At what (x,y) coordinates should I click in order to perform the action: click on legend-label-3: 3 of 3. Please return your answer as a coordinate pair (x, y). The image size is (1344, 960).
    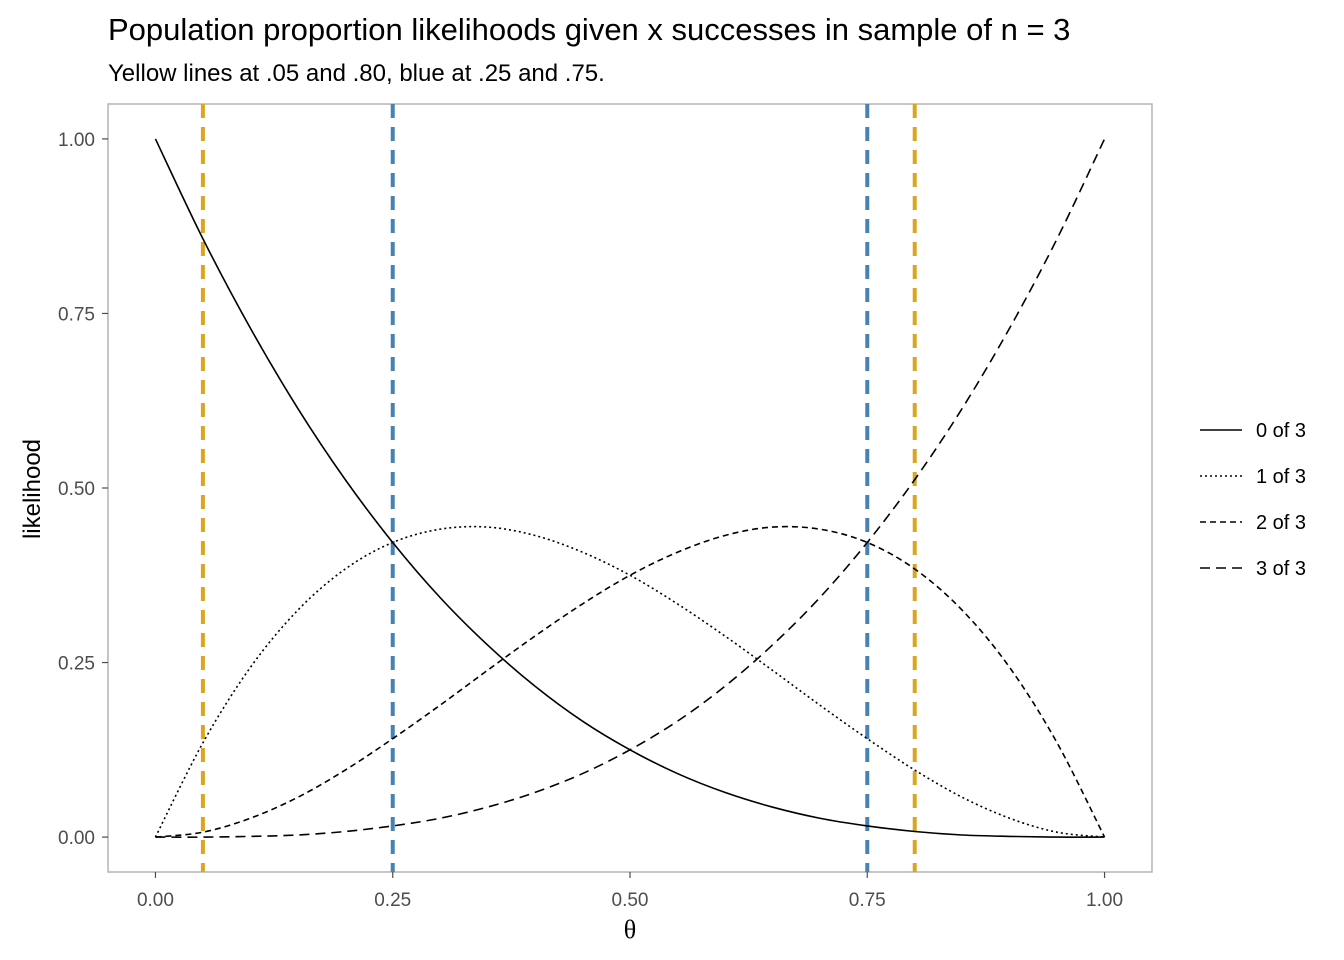
    Looking at the image, I should click on (1281, 569).